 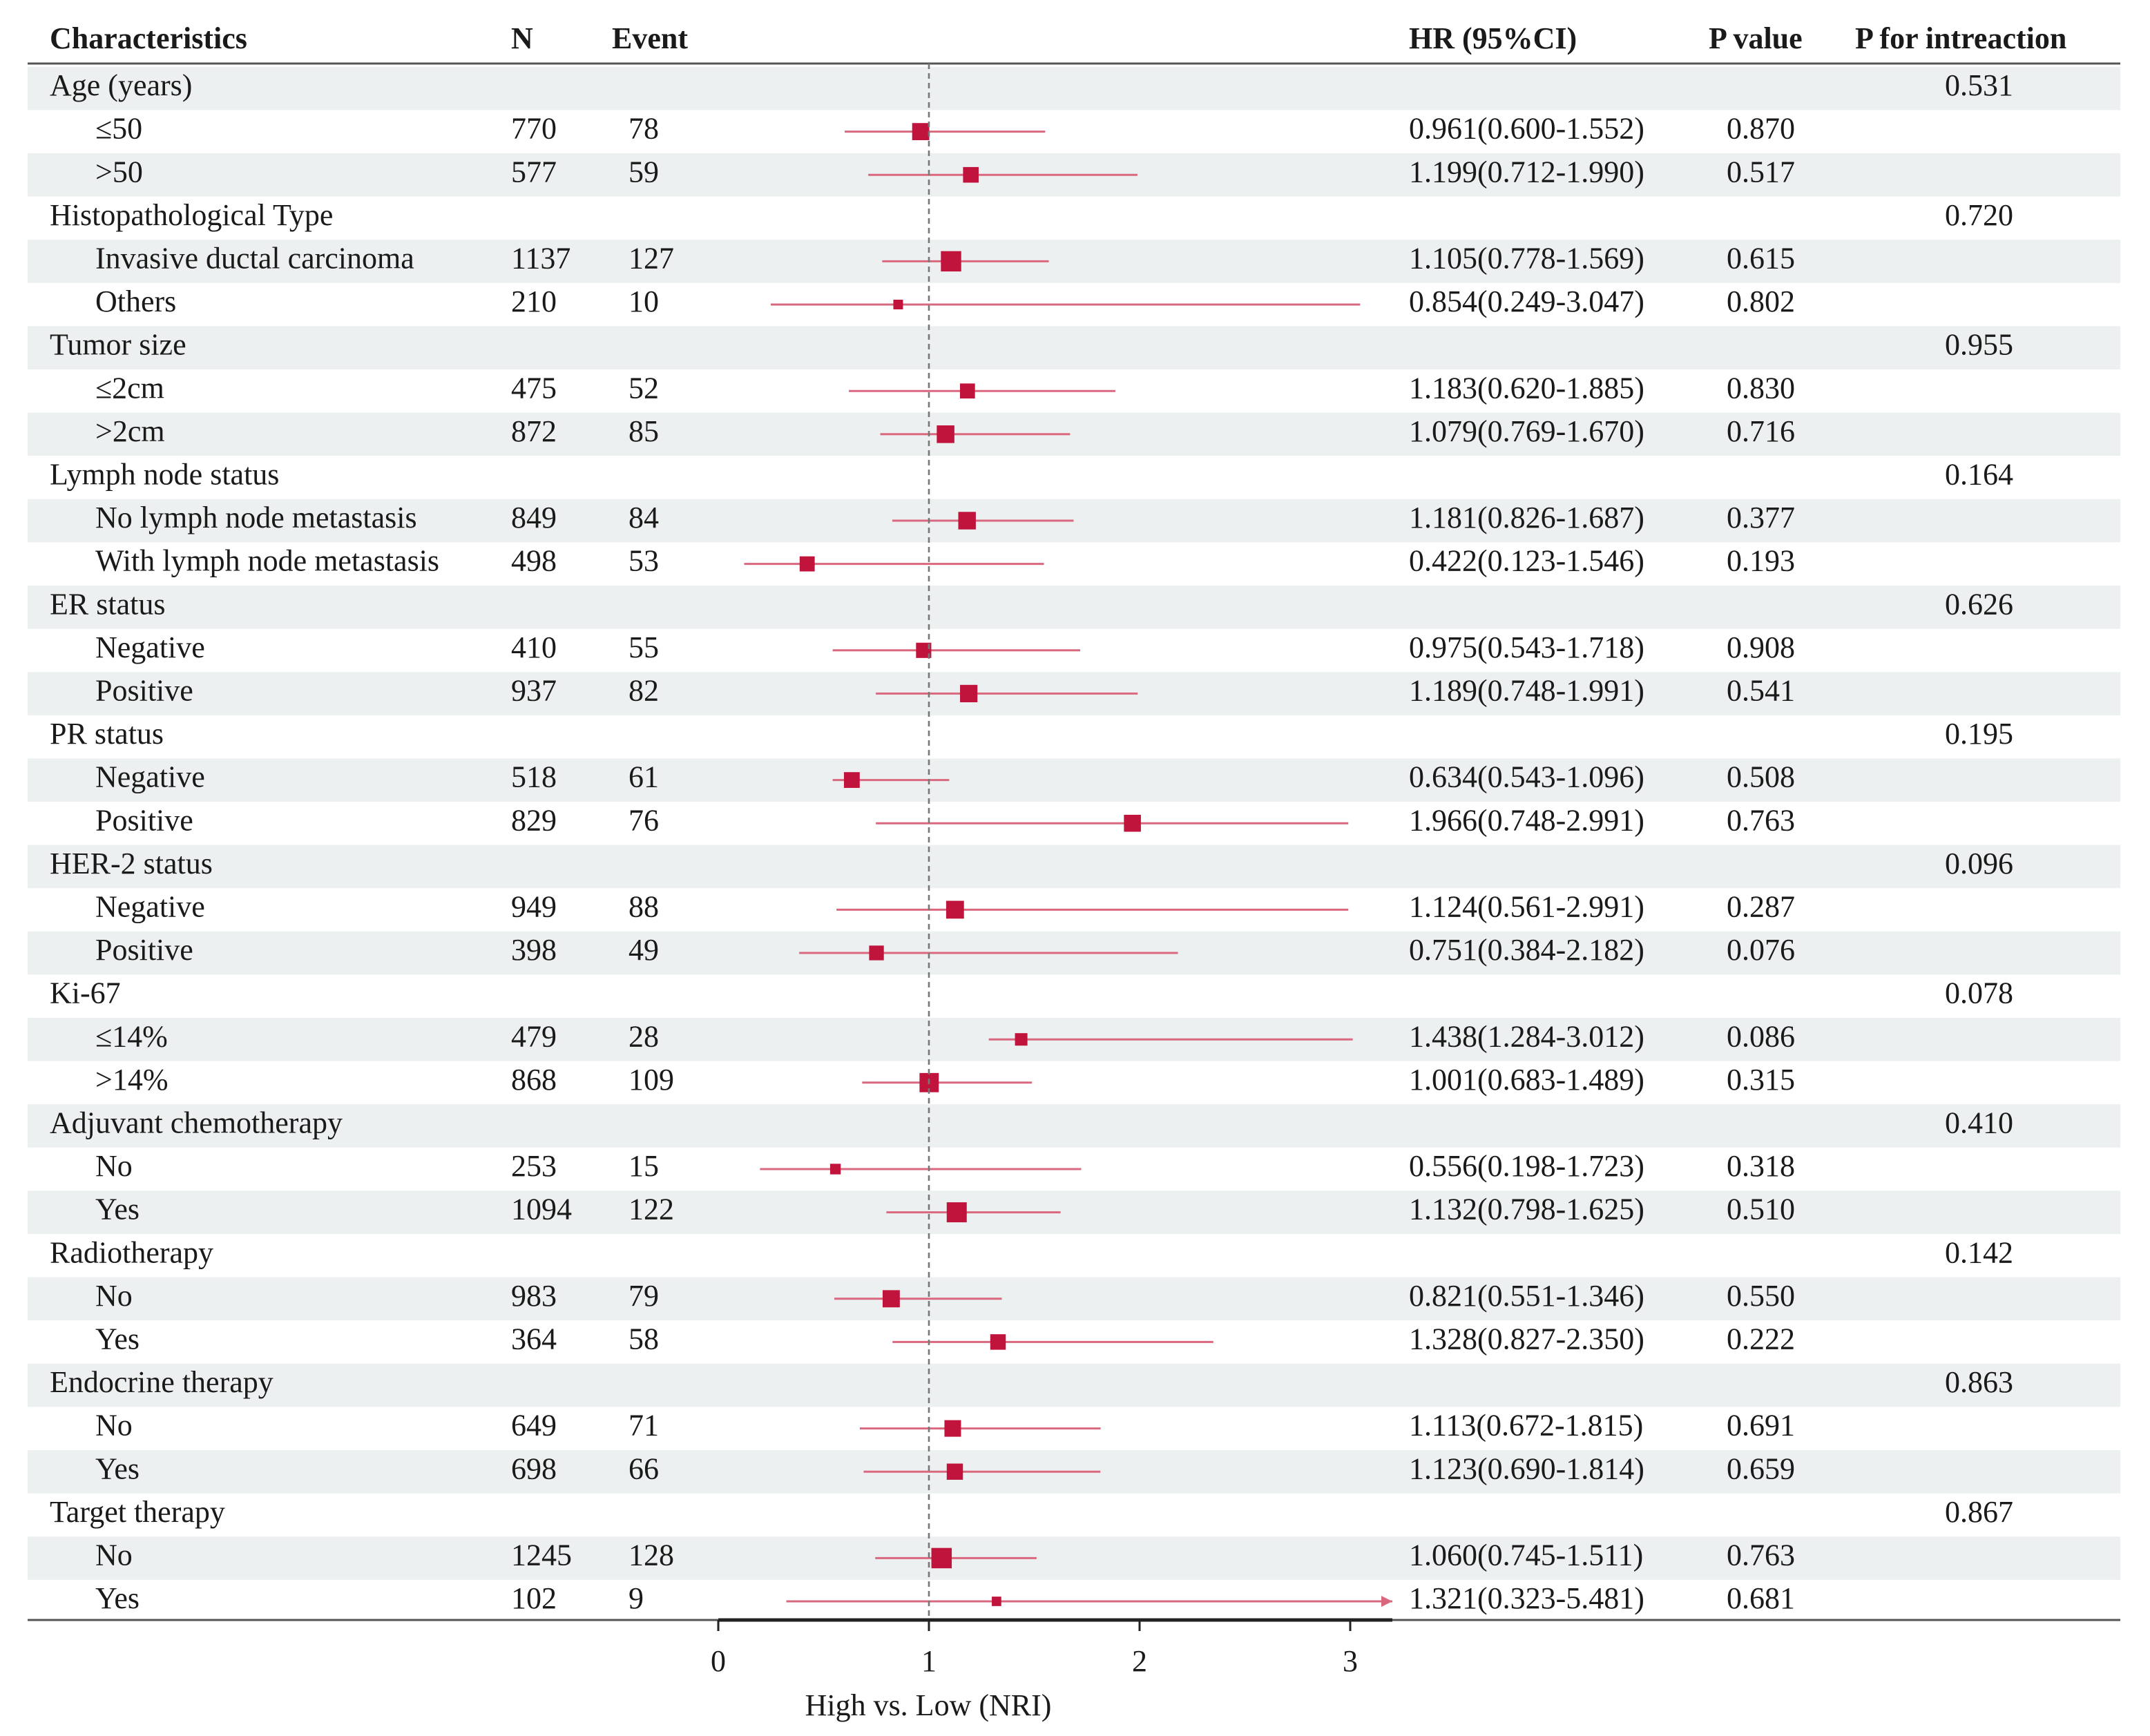 I want to click on p-interaction: 0.078, so click(x=1979, y=993).